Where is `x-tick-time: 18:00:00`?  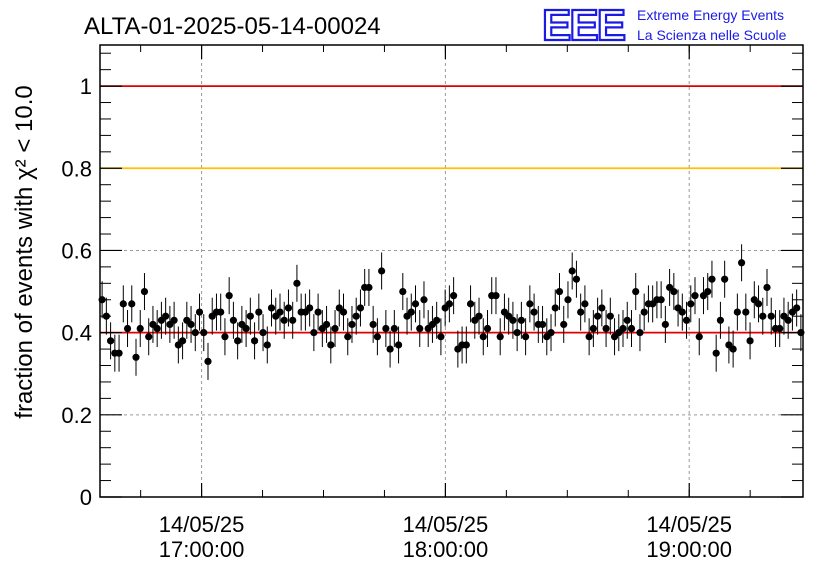 x-tick-time: 18:00:00 is located at coordinates (446, 549).